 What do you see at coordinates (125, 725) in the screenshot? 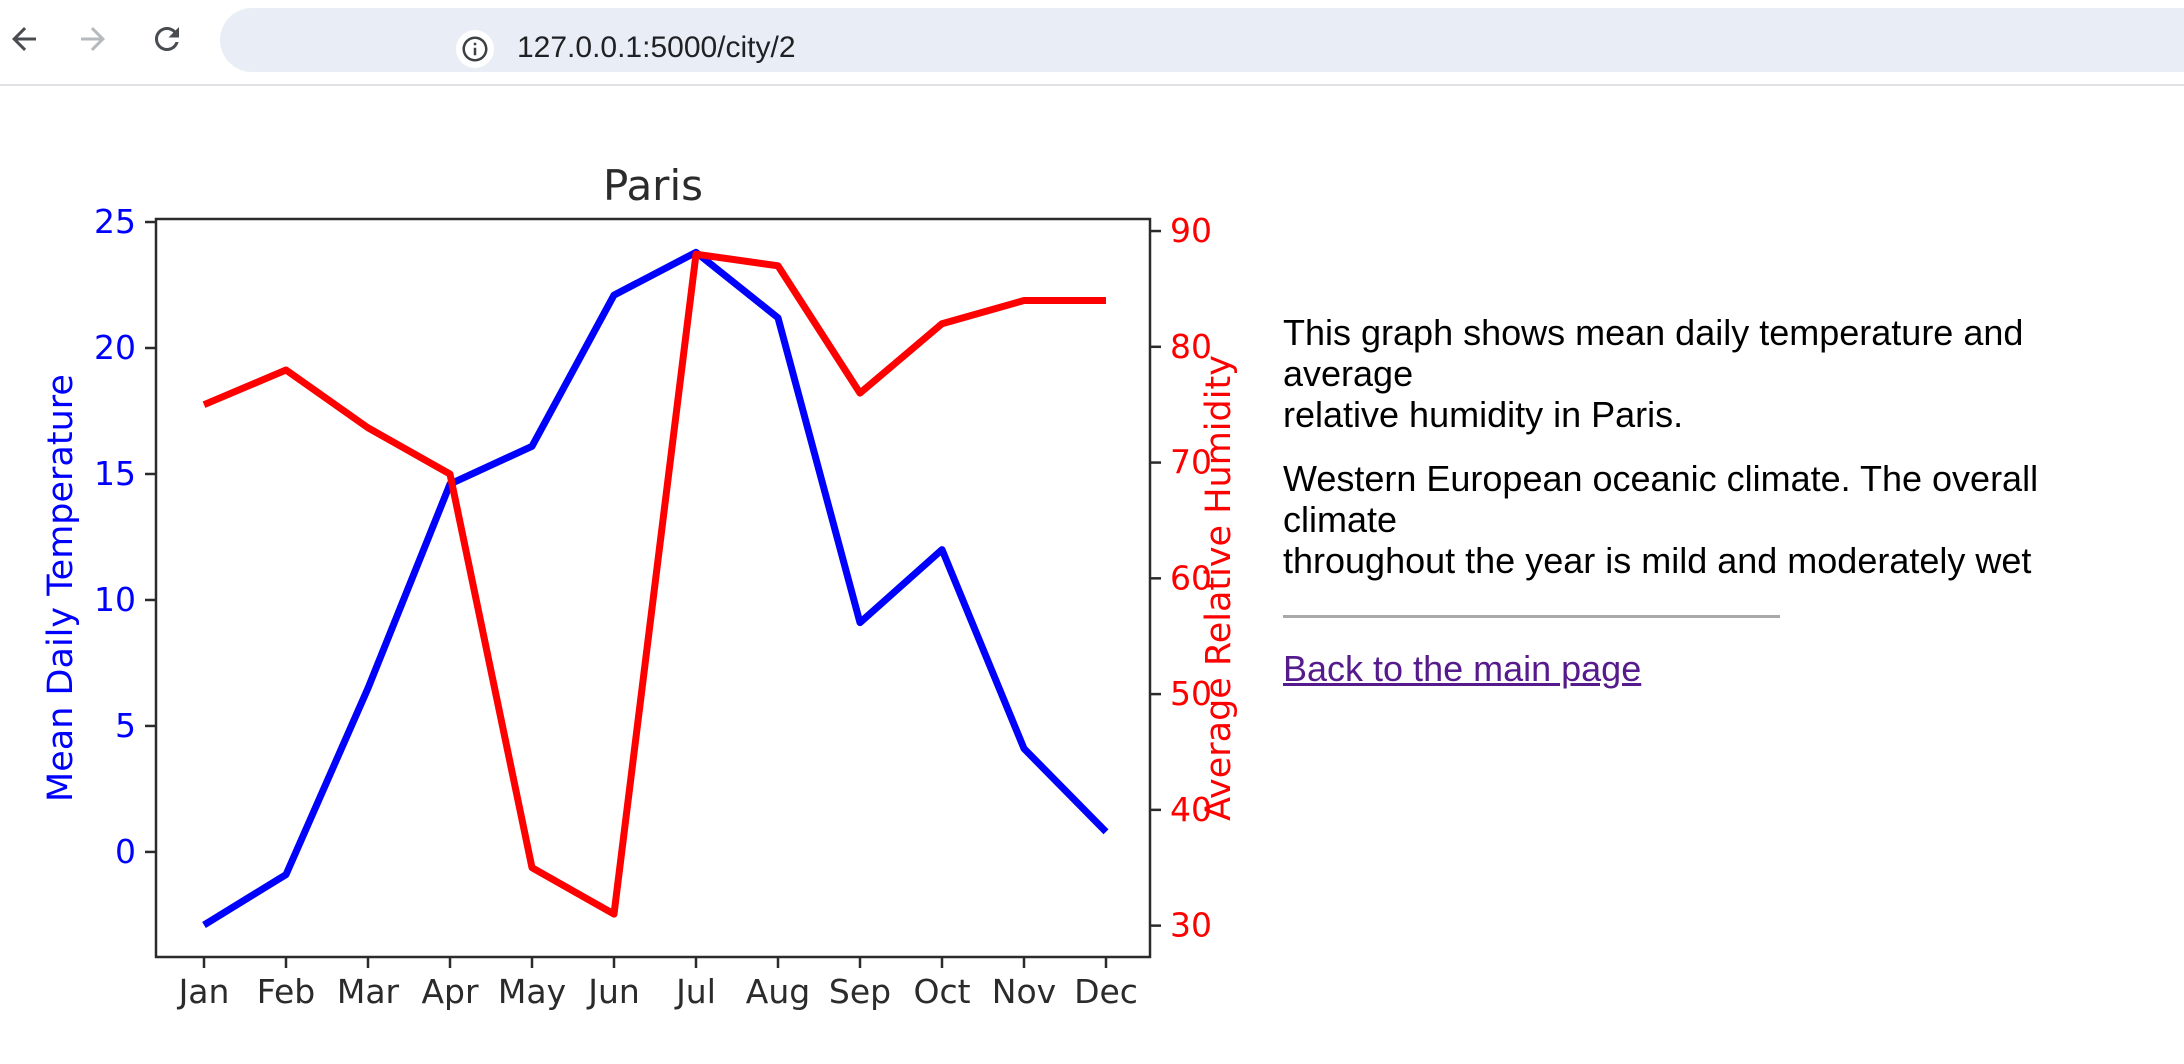
I see `svg-text: 5` at bounding box center [125, 725].